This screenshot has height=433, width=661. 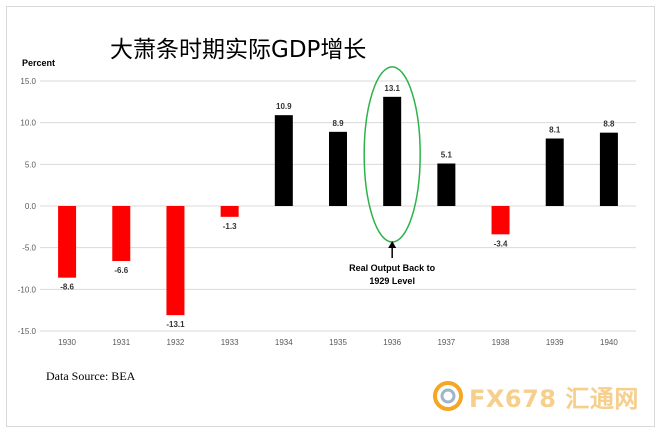 What do you see at coordinates (175, 324) in the screenshot?
I see `data-label: -13.1` at bounding box center [175, 324].